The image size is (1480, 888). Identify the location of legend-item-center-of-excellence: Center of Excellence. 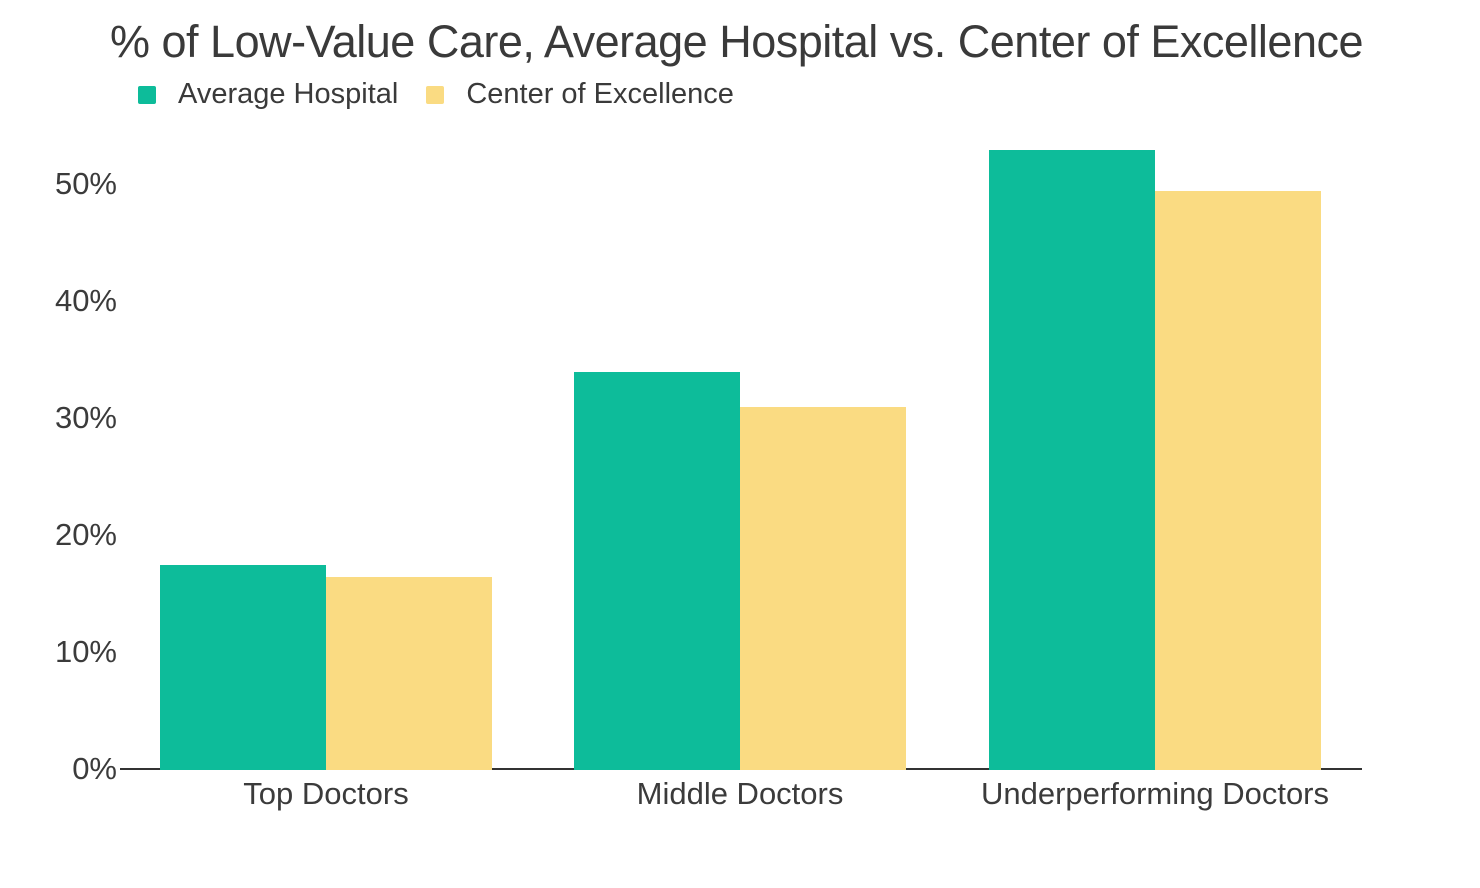
(580, 94).